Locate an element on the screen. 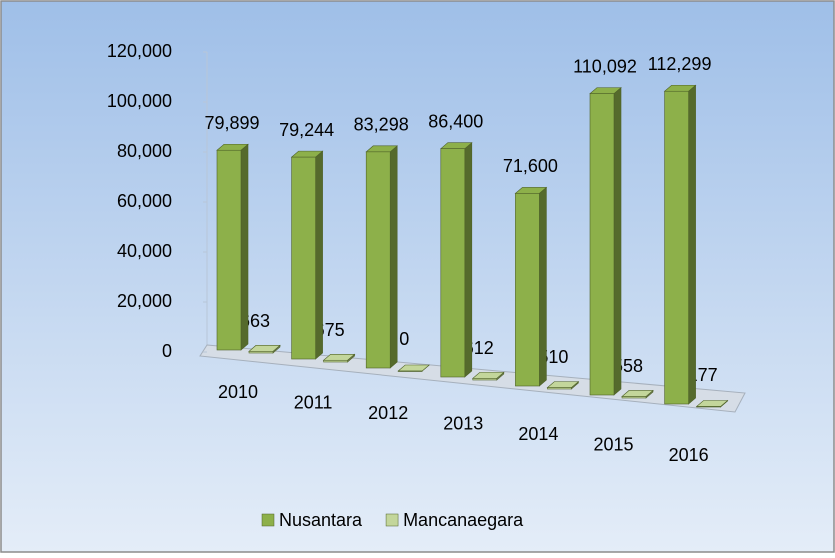 This screenshot has height=558, width=835. value-label: 71,600 is located at coordinates (530, 166).